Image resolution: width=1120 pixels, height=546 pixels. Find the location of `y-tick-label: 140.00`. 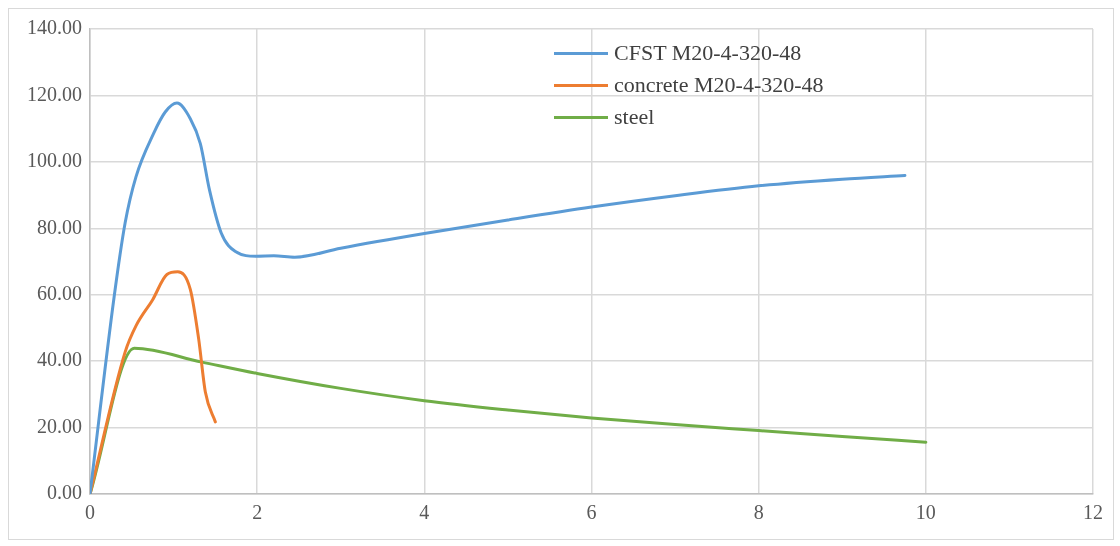

y-tick-label: 140.00 is located at coordinates (54, 27).